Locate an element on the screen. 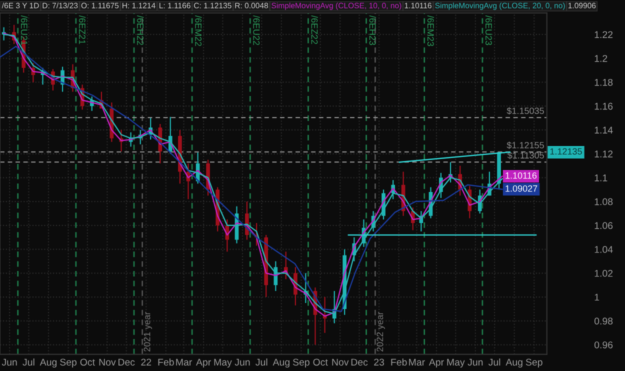 The height and width of the screenshot is (371, 625). ref-line-label: $1.12155 is located at coordinates (525, 145).